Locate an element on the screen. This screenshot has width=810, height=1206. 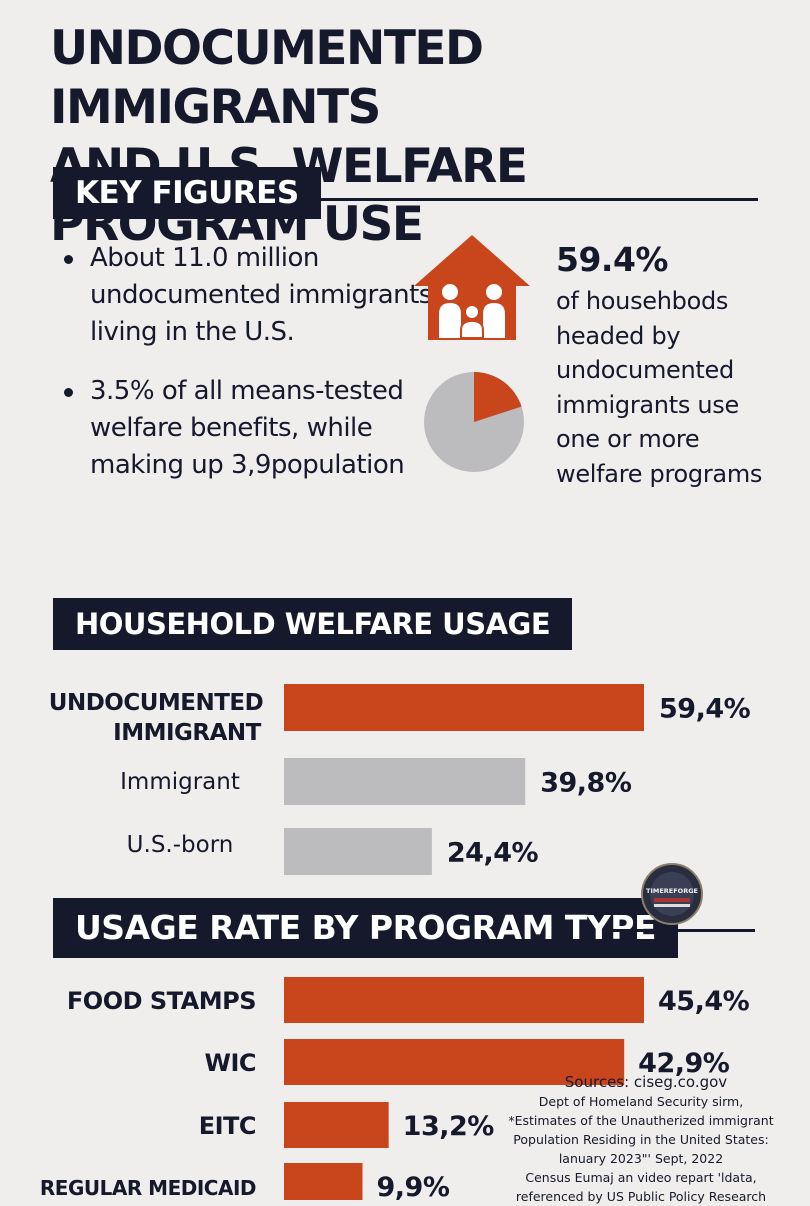
household-bar-value-label: 24,4% is located at coordinates (493, 853).